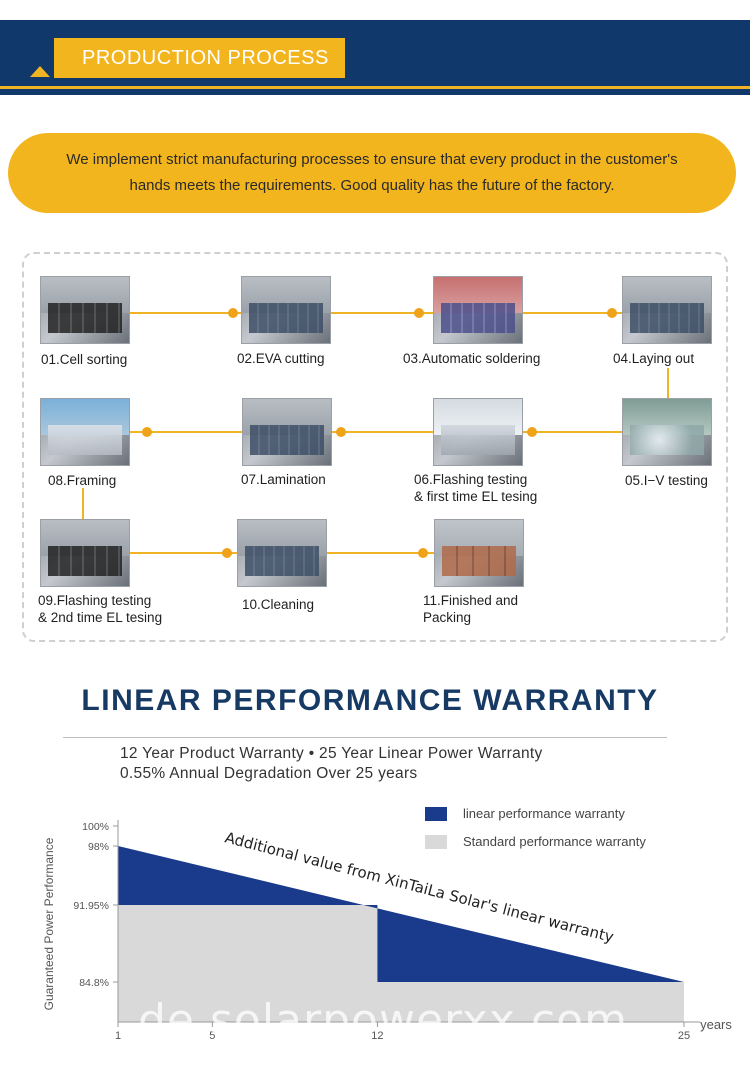 The height and width of the screenshot is (1070, 750). Describe the element at coordinates (82, 480) in the screenshot. I see `step-label: 08.Framing` at that location.